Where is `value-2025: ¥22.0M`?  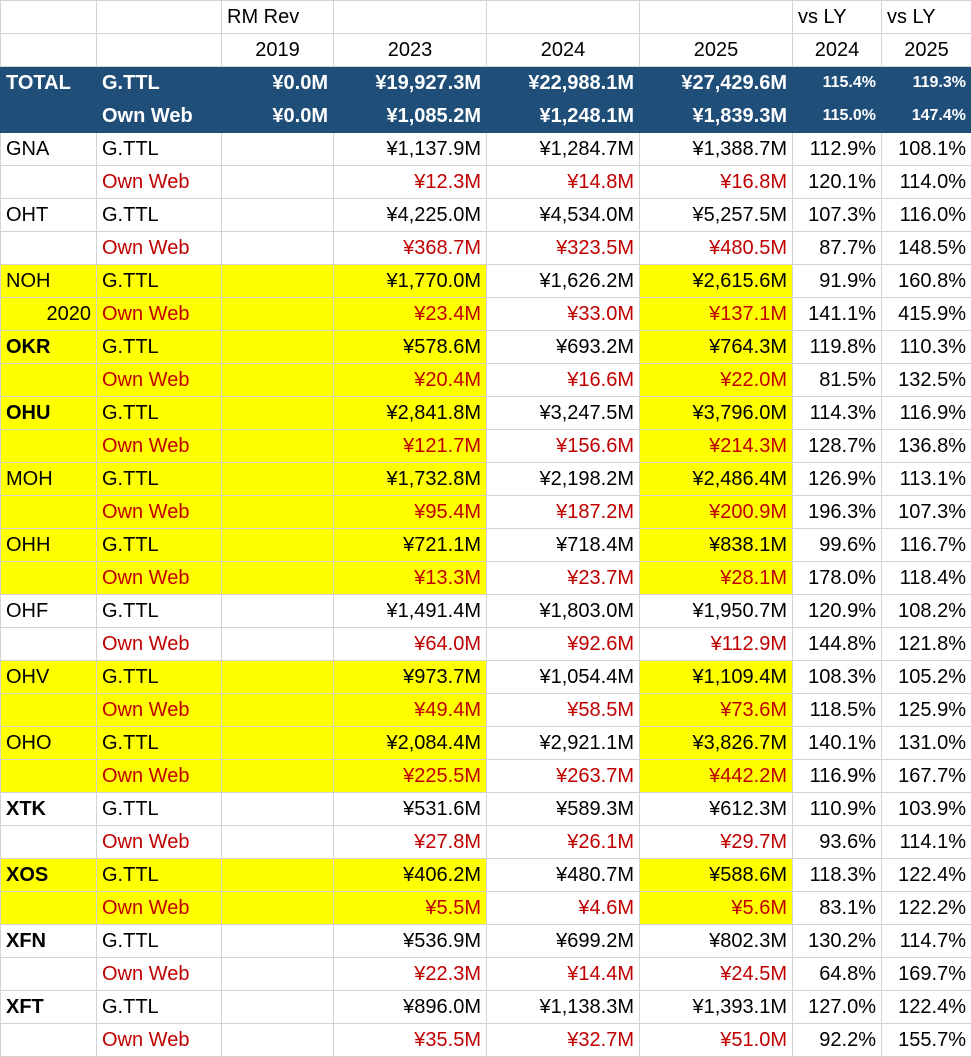 value-2025: ¥22.0M is located at coordinates (716, 380).